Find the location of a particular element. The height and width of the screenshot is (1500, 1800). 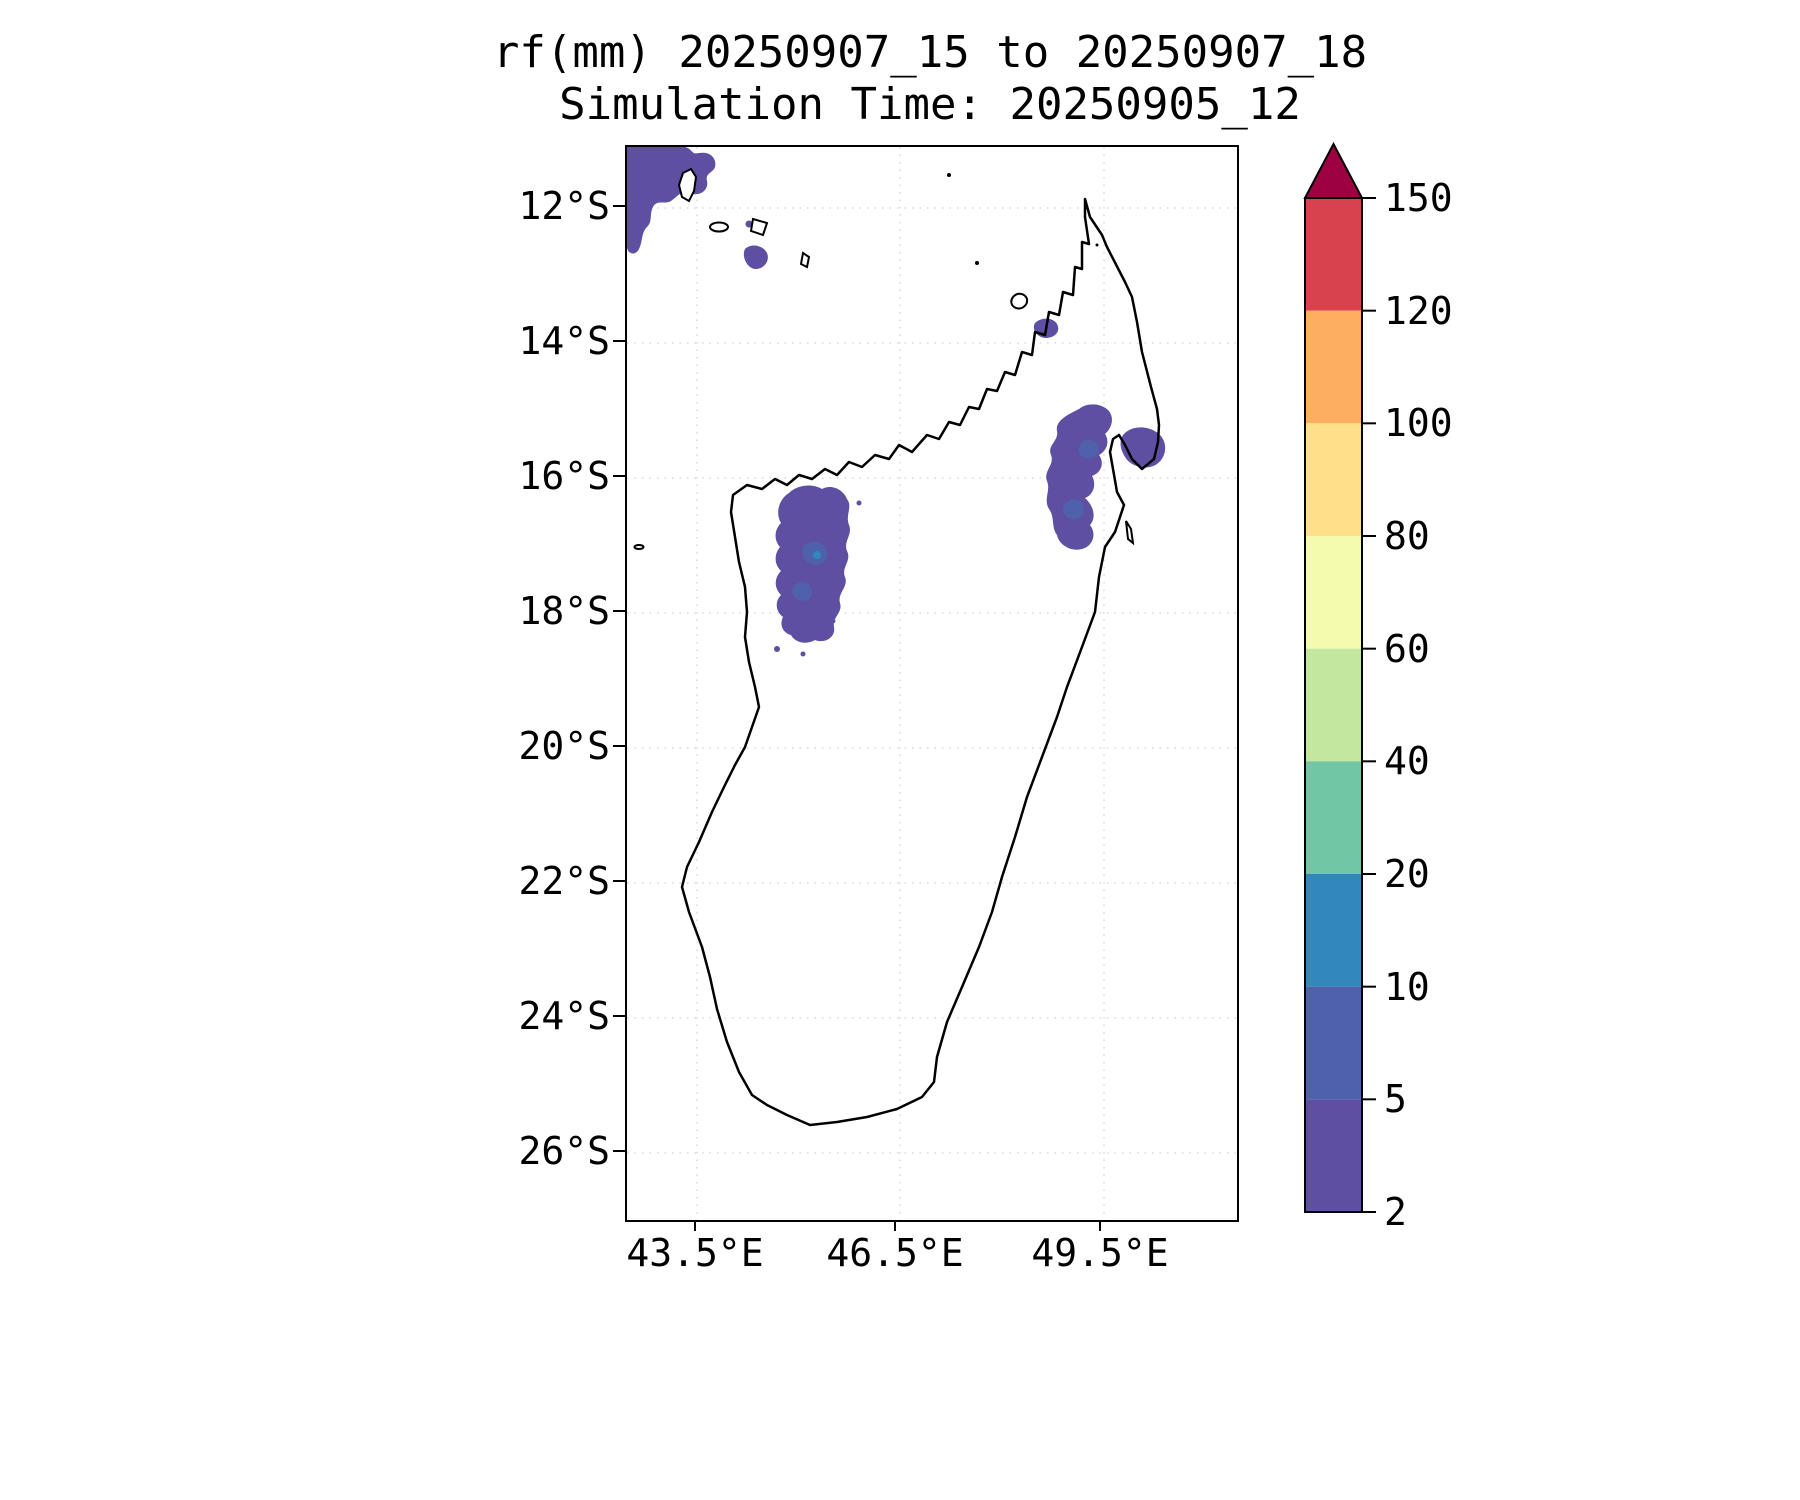

colorbar-tick-label-100: 100 is located at coordinates (1418, 423).